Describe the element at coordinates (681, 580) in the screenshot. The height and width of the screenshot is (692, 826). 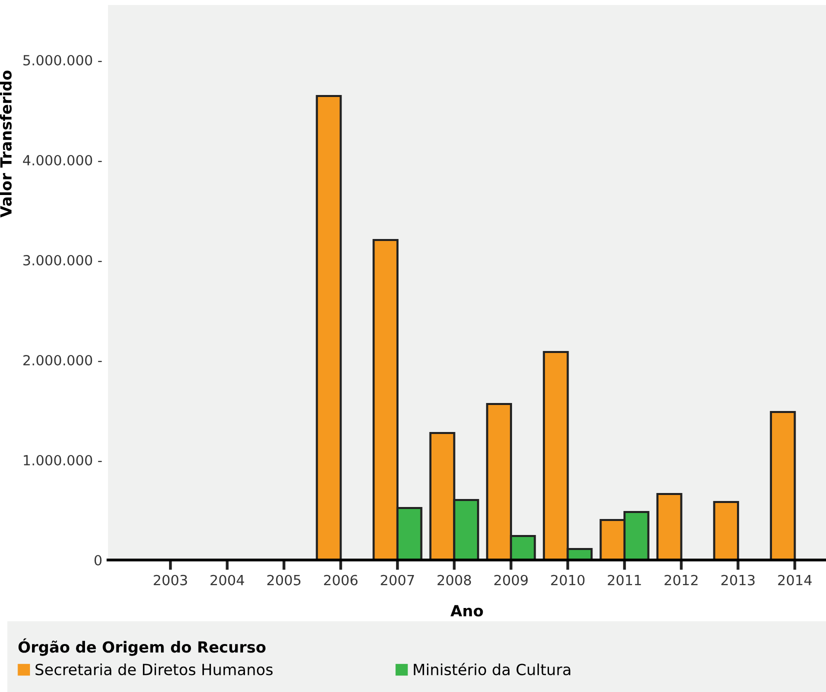
I see `x-tick-label: 2012` at that location.